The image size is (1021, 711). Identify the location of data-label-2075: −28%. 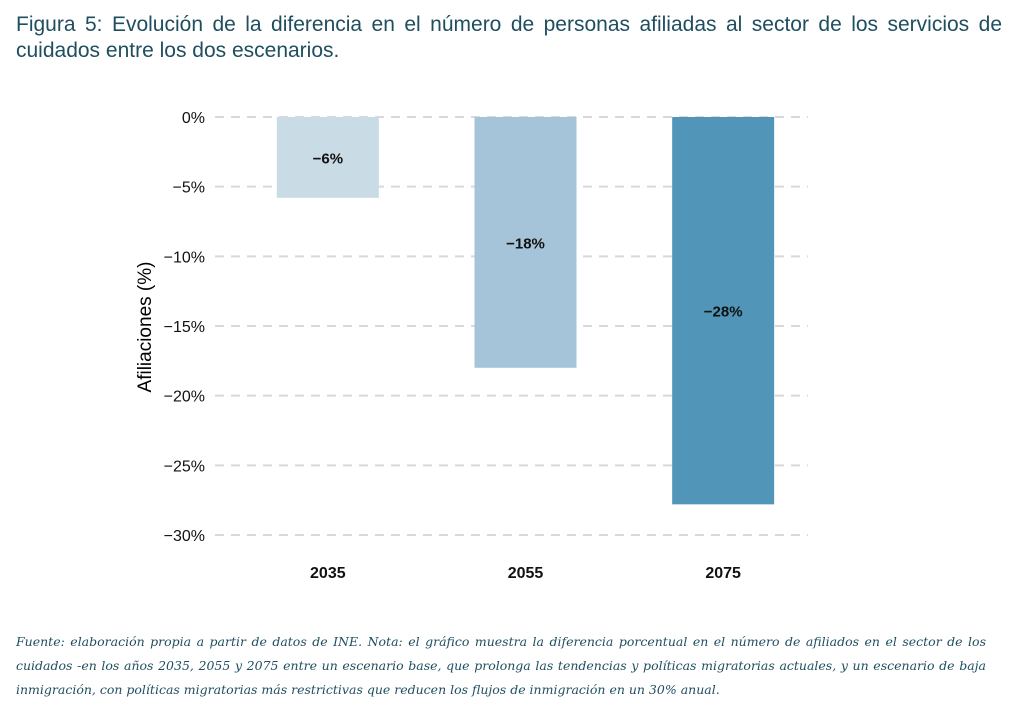
(723, 312).